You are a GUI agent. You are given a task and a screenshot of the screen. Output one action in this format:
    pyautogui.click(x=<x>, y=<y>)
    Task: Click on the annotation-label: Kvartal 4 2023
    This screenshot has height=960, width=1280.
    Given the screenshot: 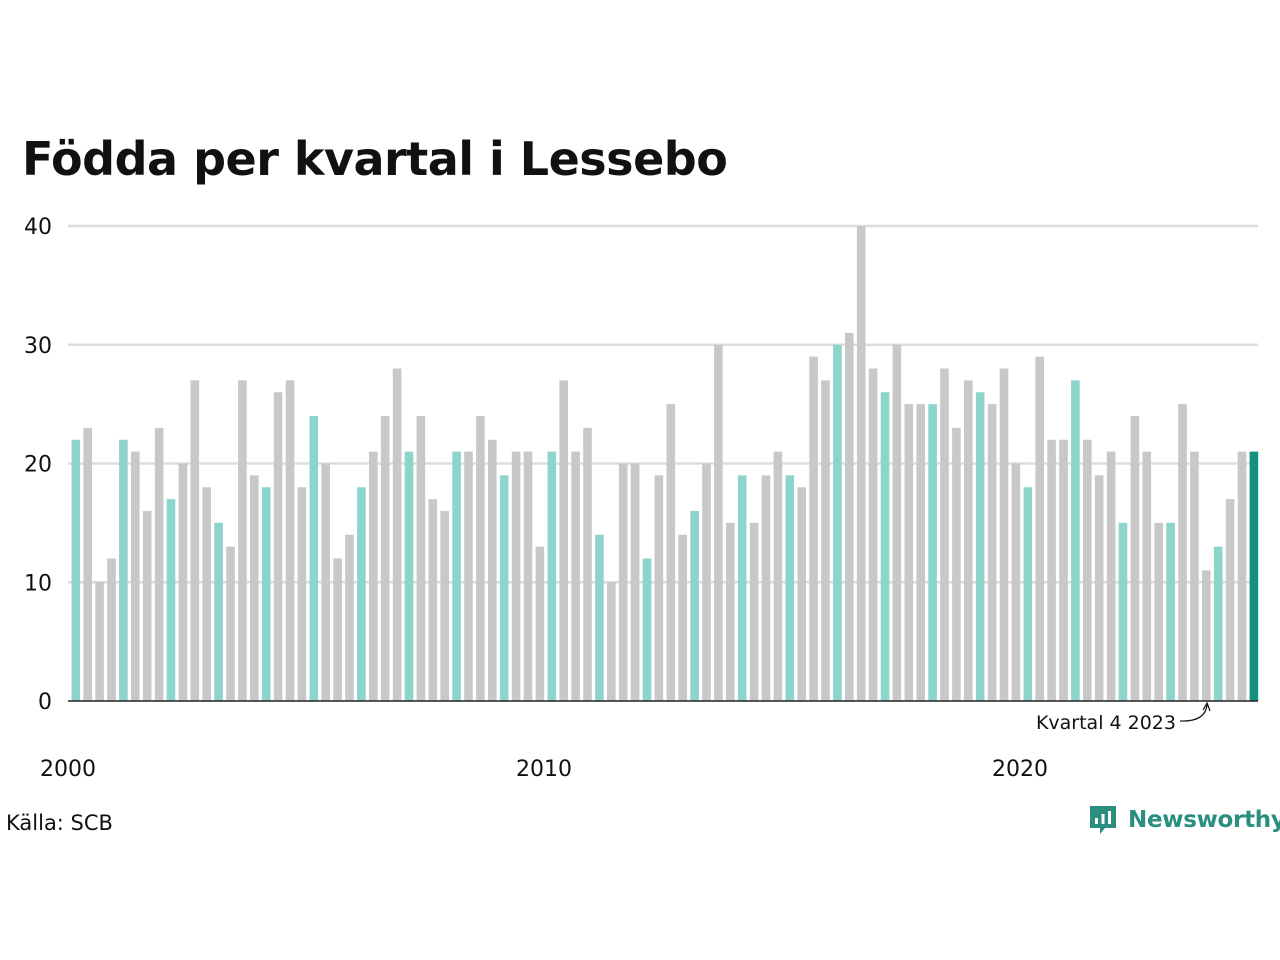 What is the action you would take?
    pyautogui.click(x=1106, y=723)
    